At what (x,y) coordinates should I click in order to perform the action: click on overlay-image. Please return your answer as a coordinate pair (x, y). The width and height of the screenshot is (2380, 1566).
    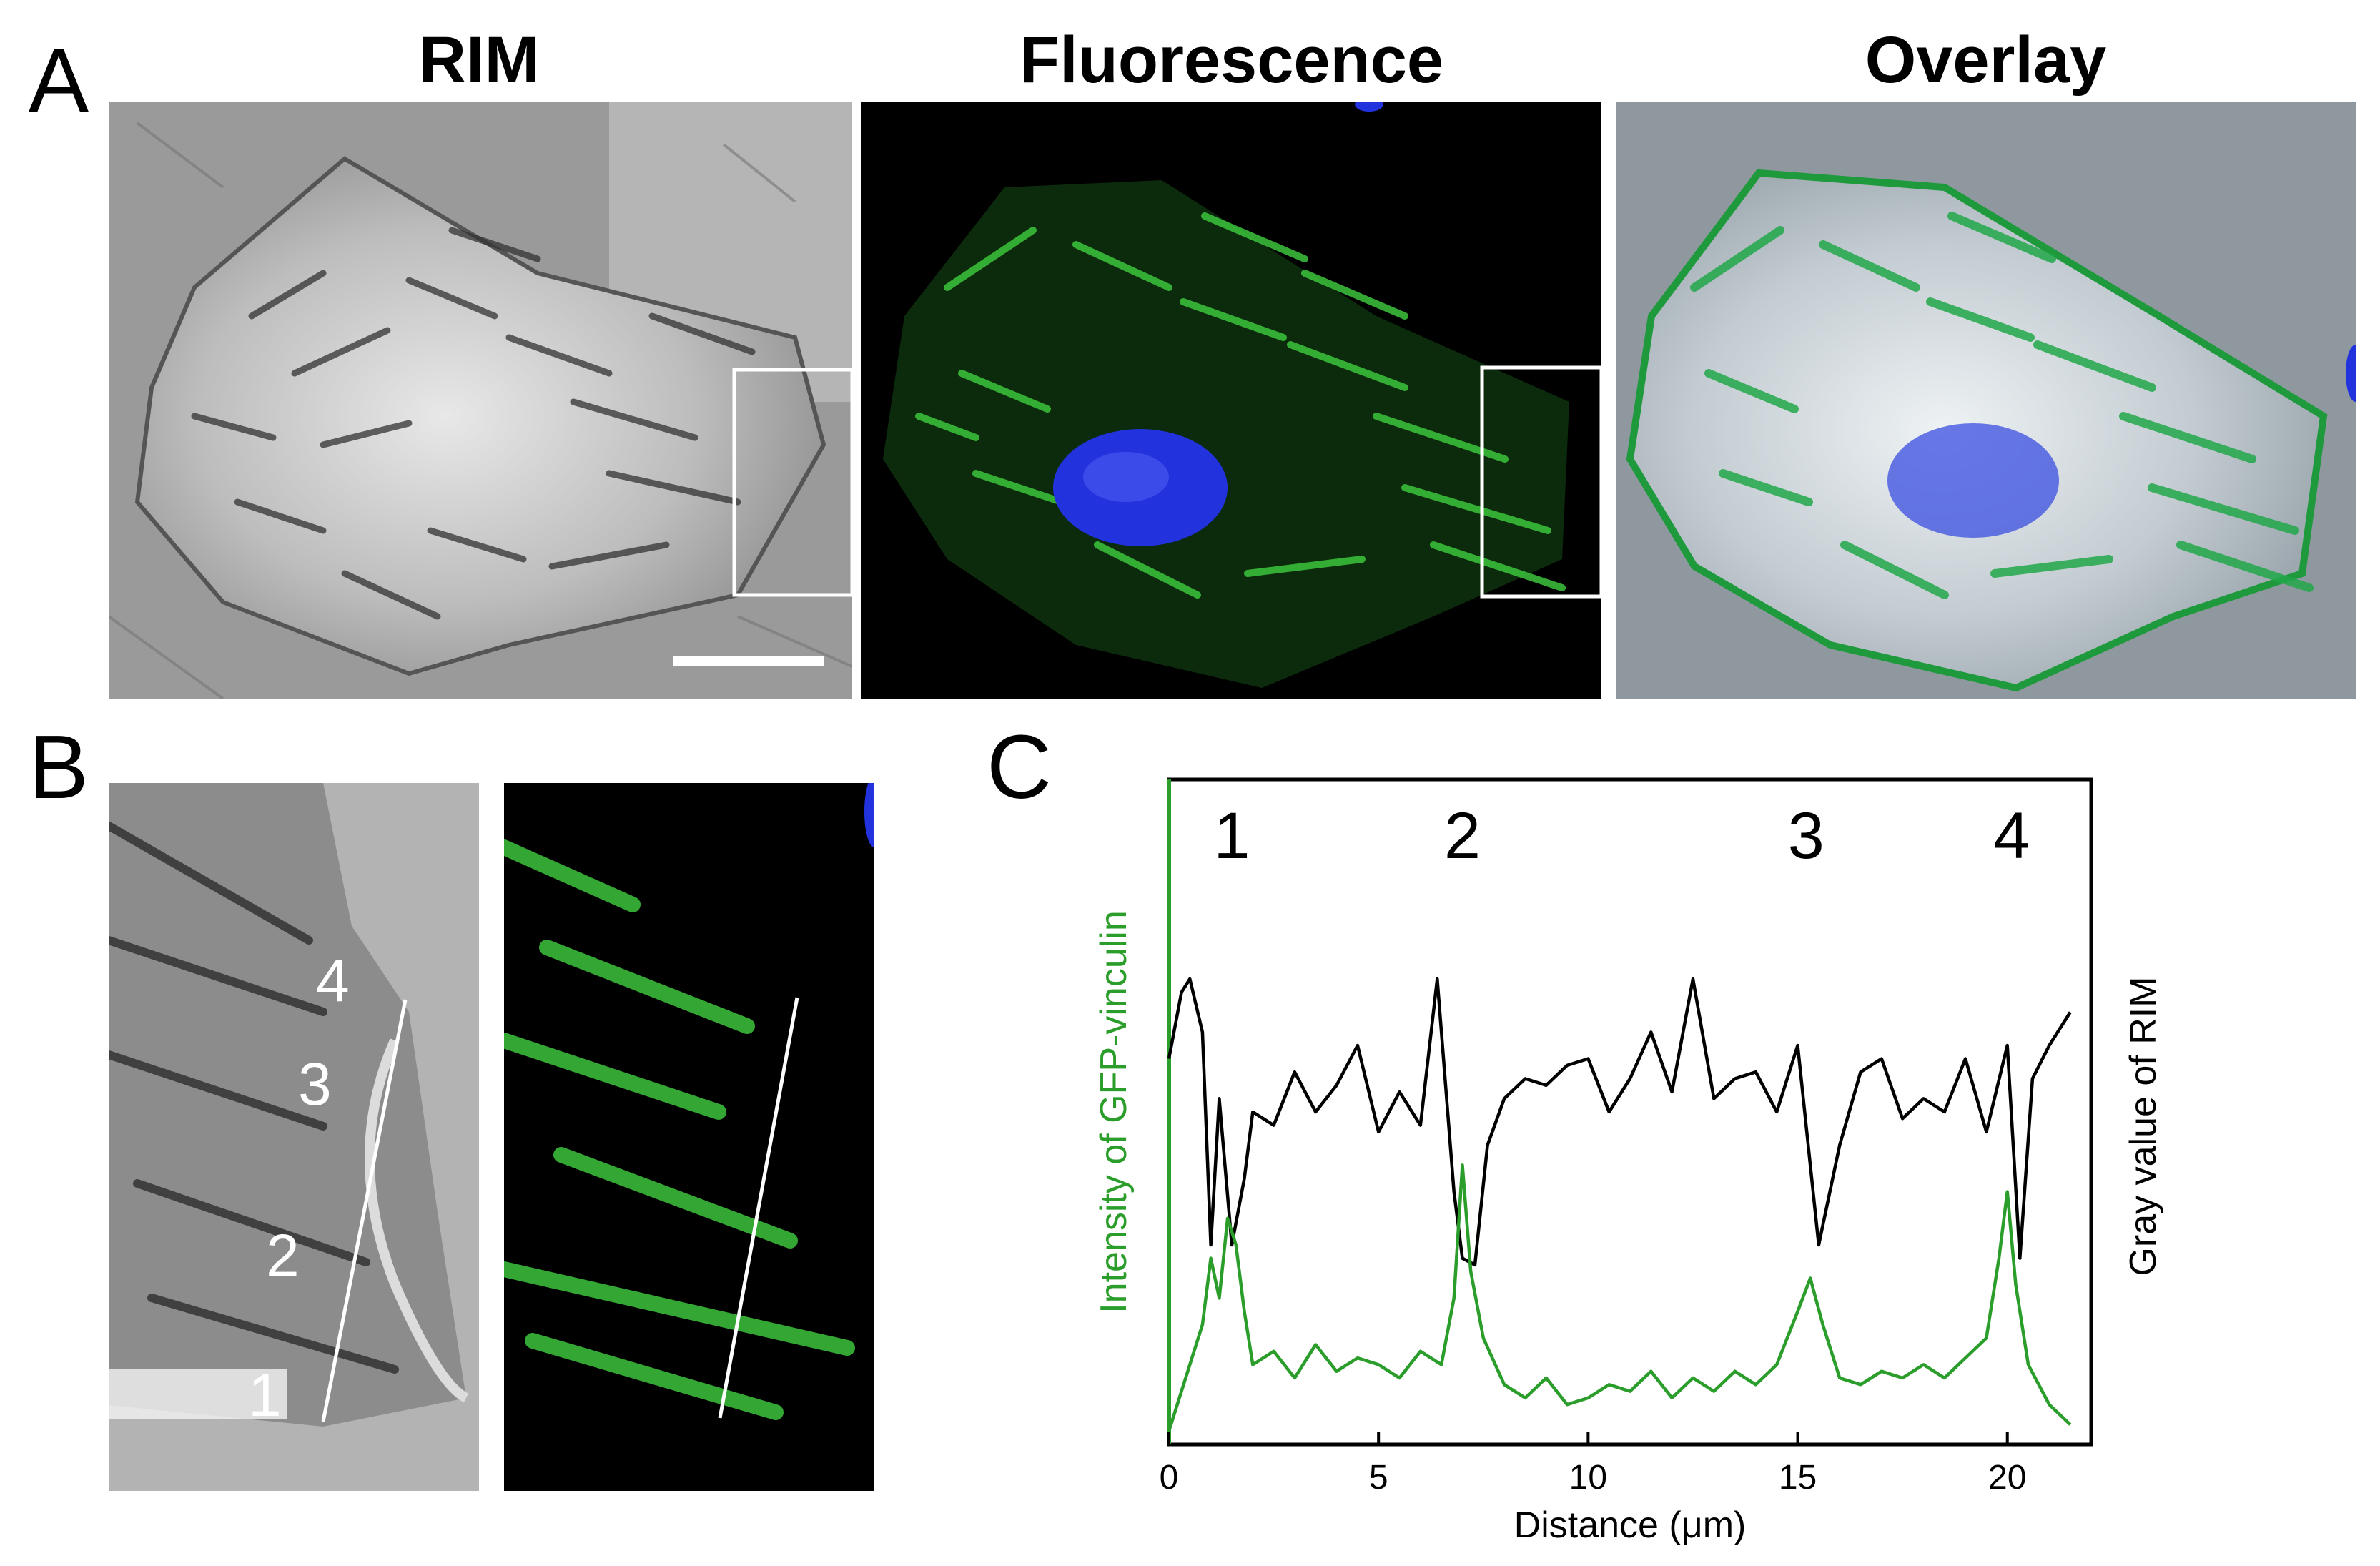
    Looking at the image, I should click on (1986, 400).